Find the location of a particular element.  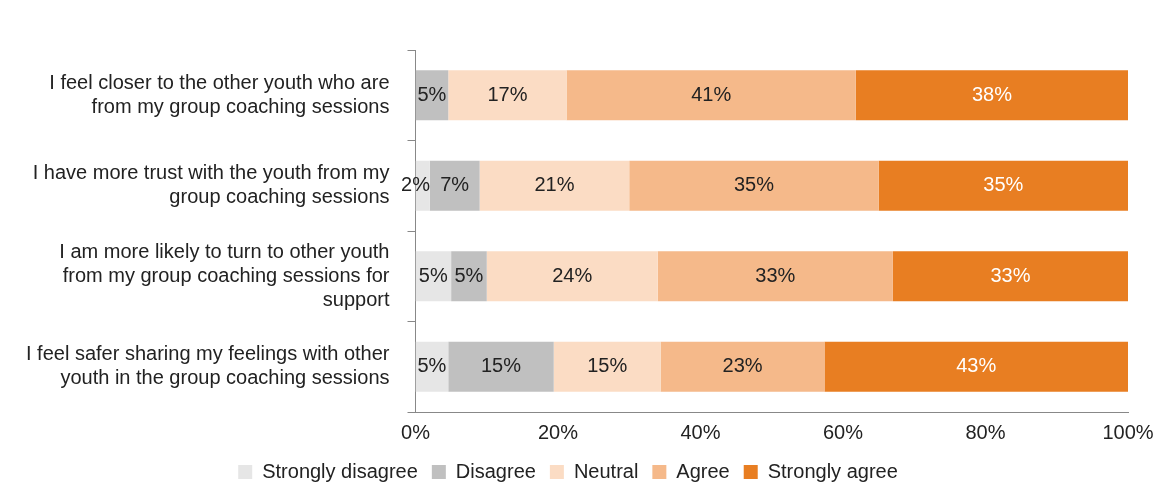

data-label: 17% is located at coordinates (507, 93).